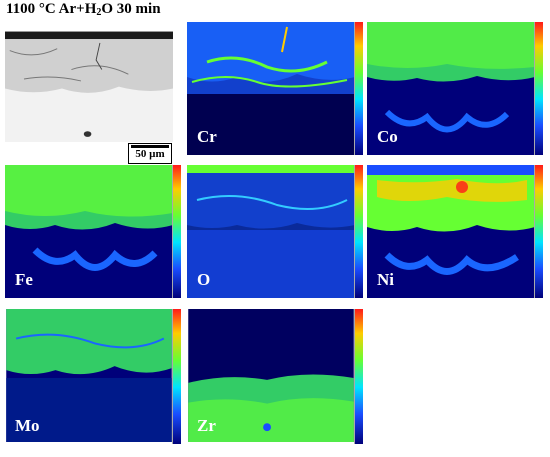 The width and height of the screenshot is (550, 457). I want to click on panel-ni: Ni, so click(455, 231).